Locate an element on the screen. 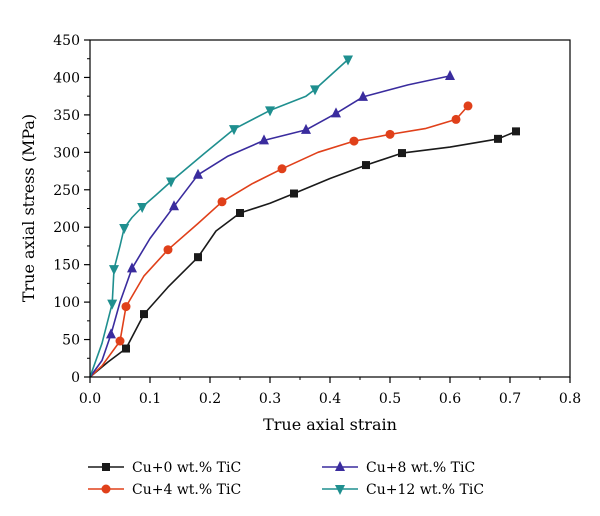  legend-label: Cu+0 wt.% TiC is located at coordinates (186, 468).